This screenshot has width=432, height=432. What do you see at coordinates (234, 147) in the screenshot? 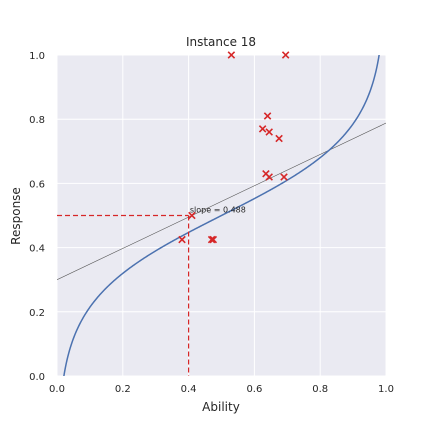
I see `scatter-points` at bounding box center [234, 147].